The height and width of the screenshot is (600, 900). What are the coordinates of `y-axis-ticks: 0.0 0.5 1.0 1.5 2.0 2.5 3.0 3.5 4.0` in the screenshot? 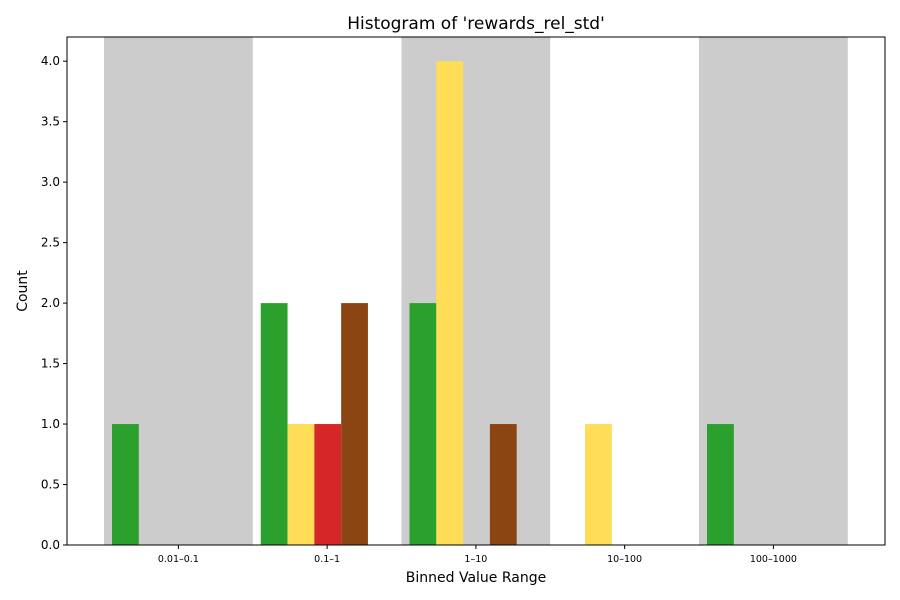 It's located at (54, 303).